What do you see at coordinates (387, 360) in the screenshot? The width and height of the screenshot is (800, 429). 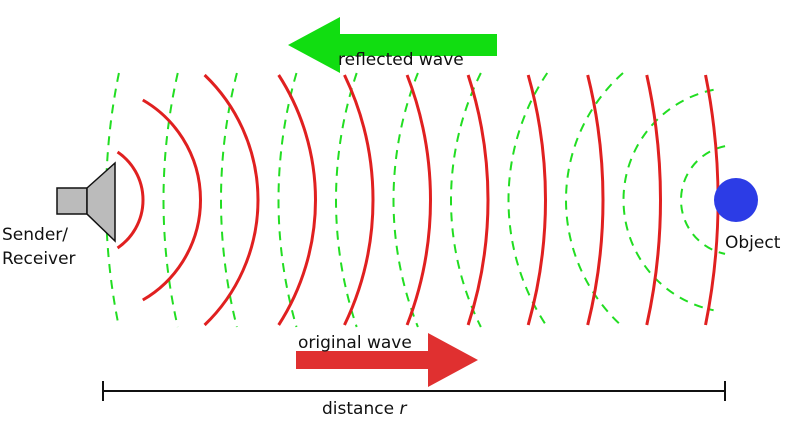 I see `original-wave-arrow` at bounding box center [387, 360].